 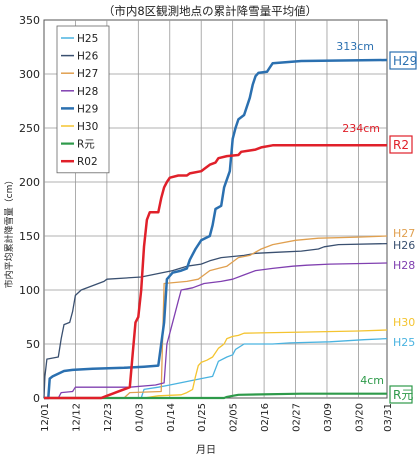 I want to click on legend-label-H25: H25, so click(x=87, y=39).